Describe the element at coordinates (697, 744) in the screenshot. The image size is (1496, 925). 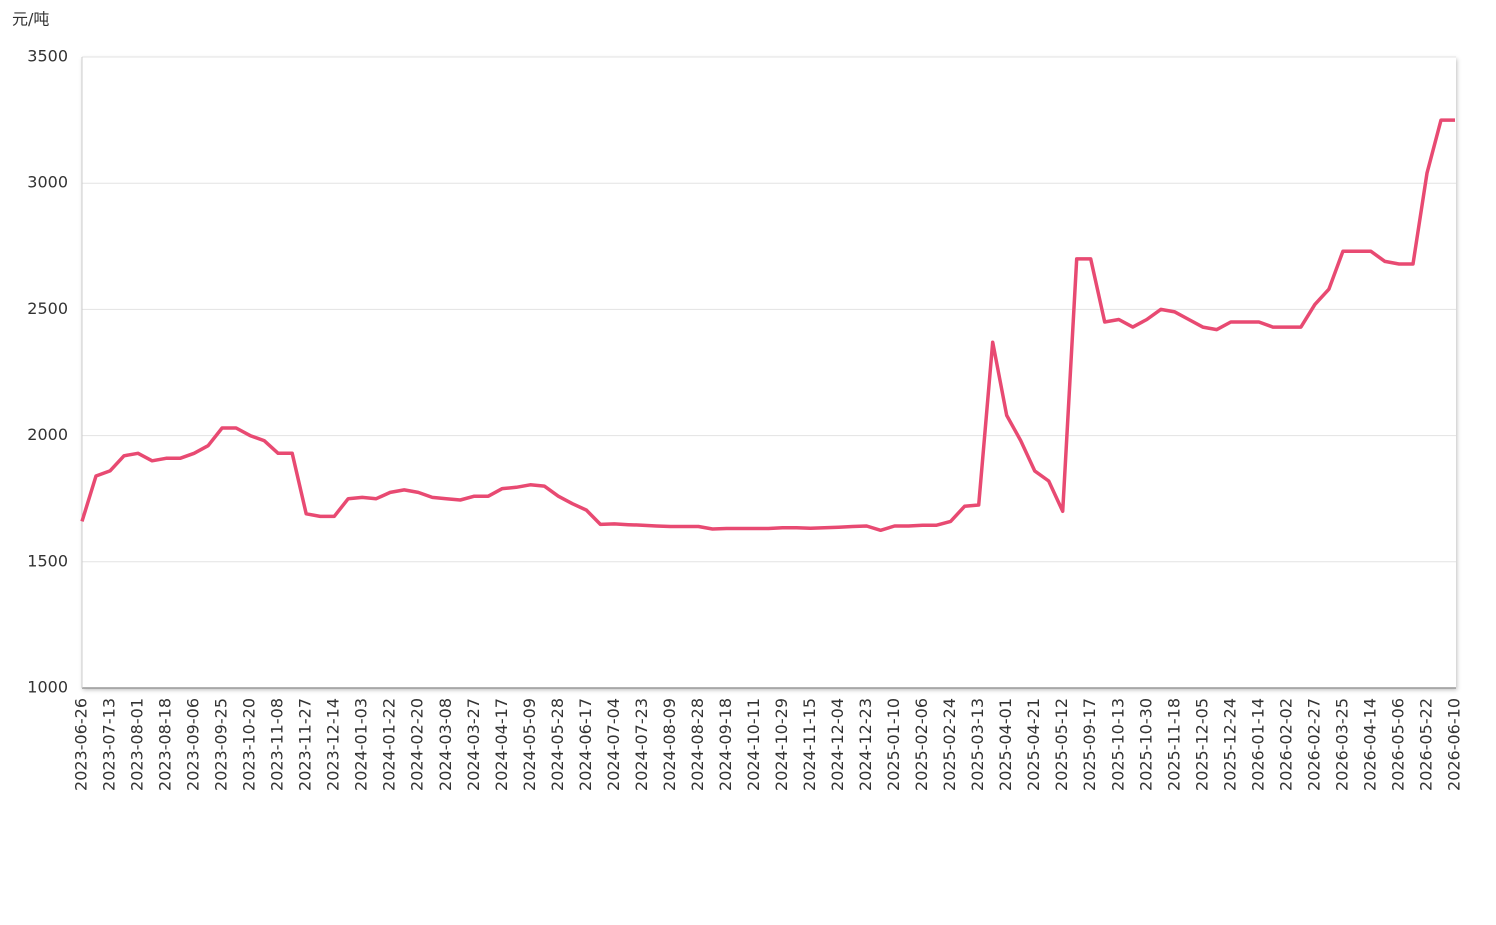
I see `x-tick-label: 2024-08-28` at that location.